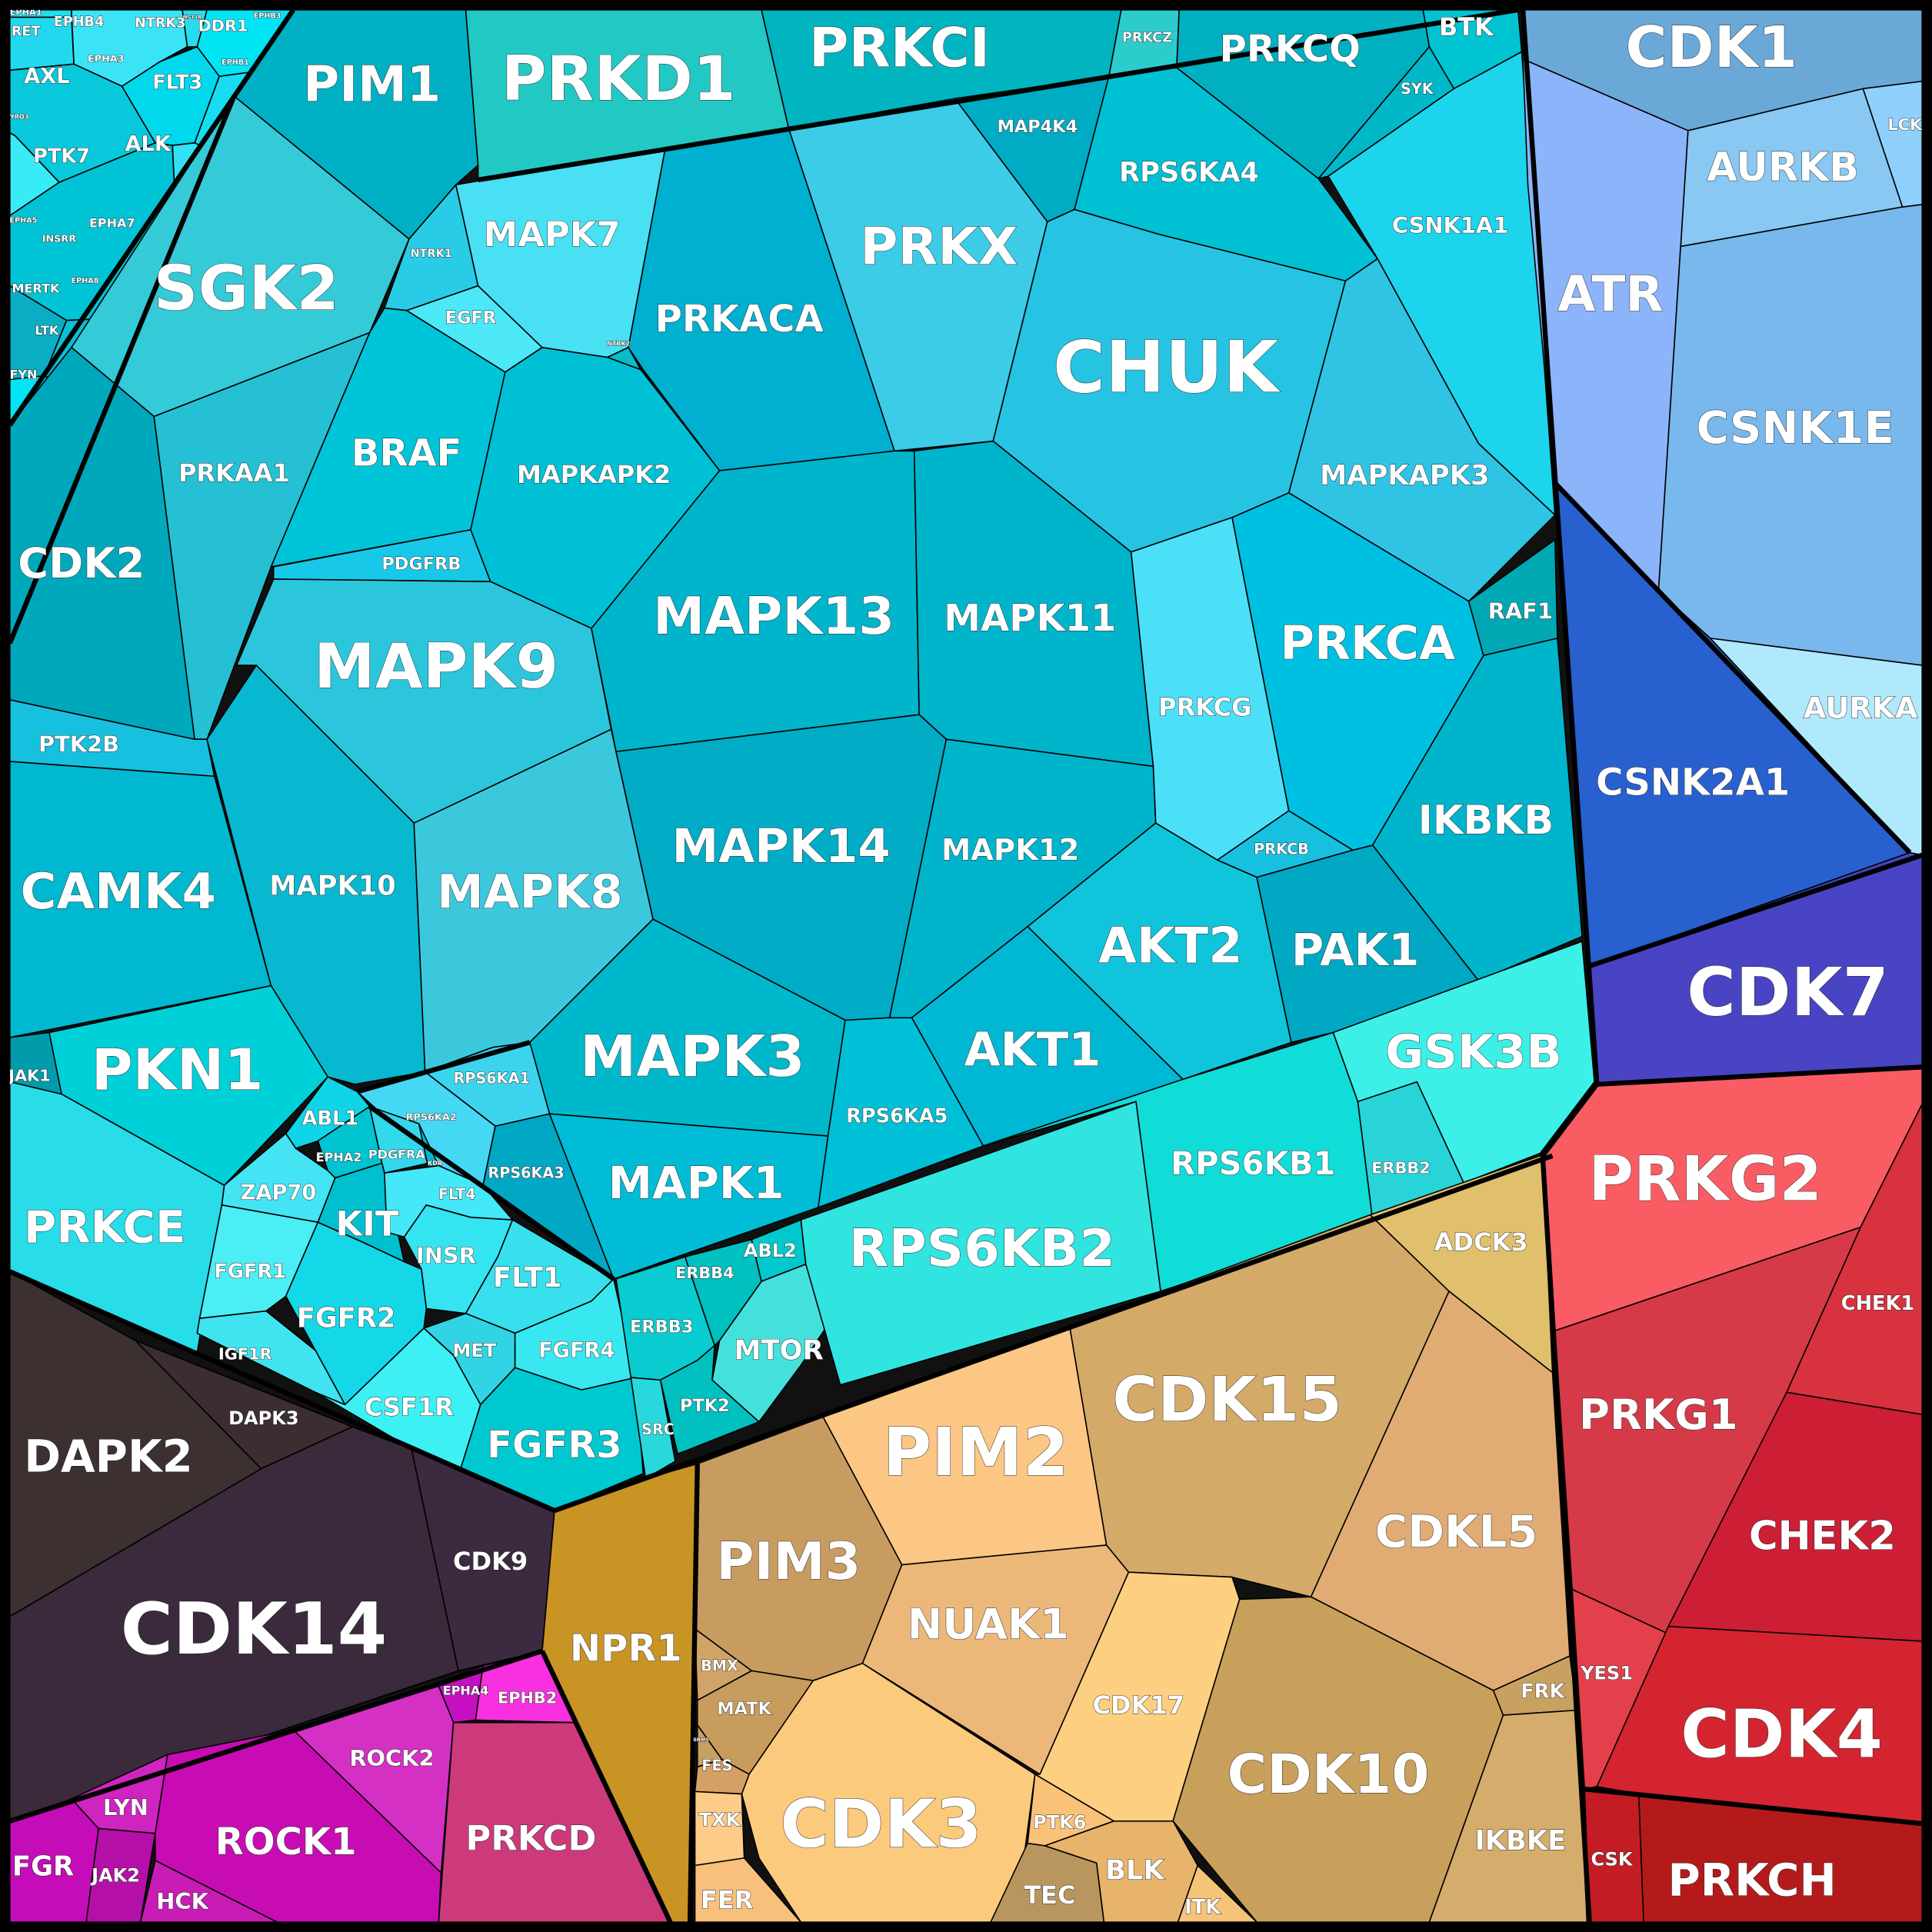 The width and height of the screenshot is (1932, 1932). I want to click on cell-label: BRAF, so click(406, 453).